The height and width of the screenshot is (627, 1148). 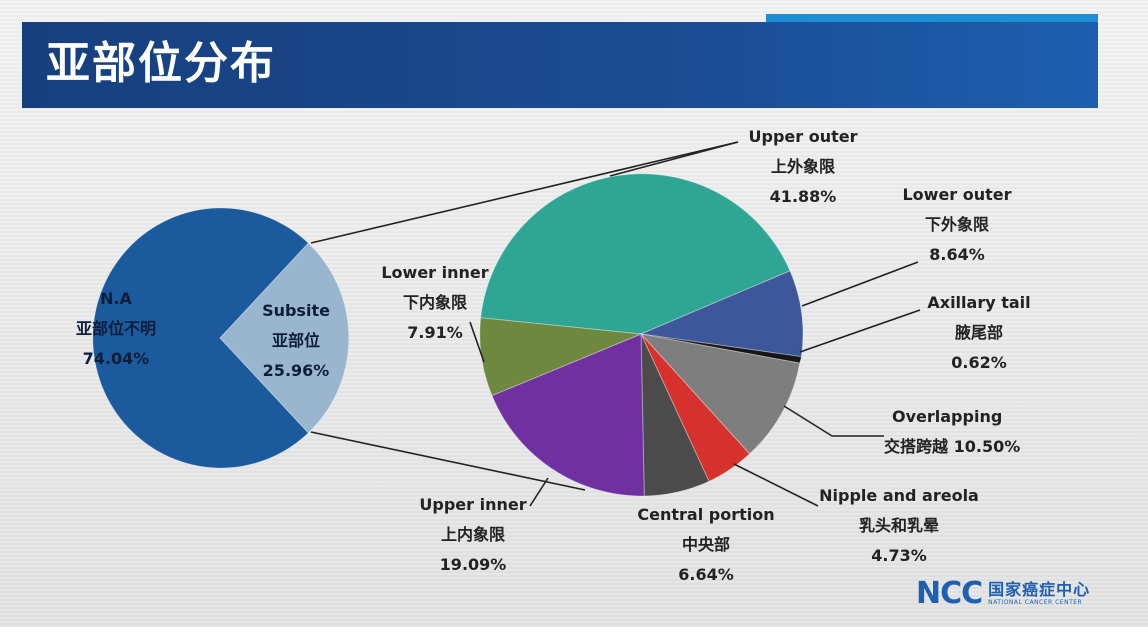 What do you see at coordinates (296, 310) in the screenshot?
I see `slice-label-subsite-en: Subsite` at bounding box center [296, 310].